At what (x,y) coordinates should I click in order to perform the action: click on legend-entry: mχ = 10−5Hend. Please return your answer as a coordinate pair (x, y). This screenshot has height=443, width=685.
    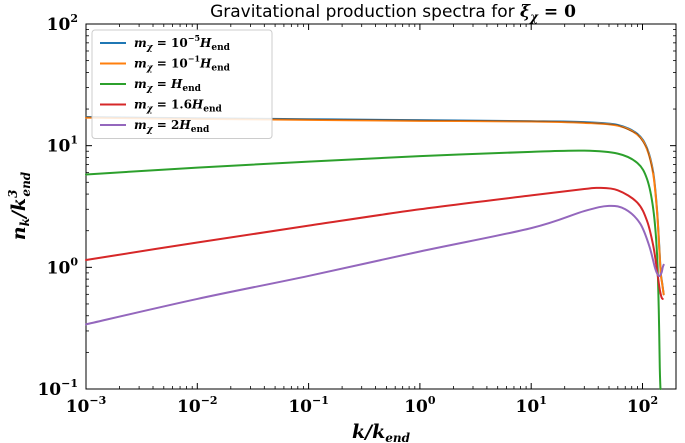
    Looking at the image, I should click on (182, 43).